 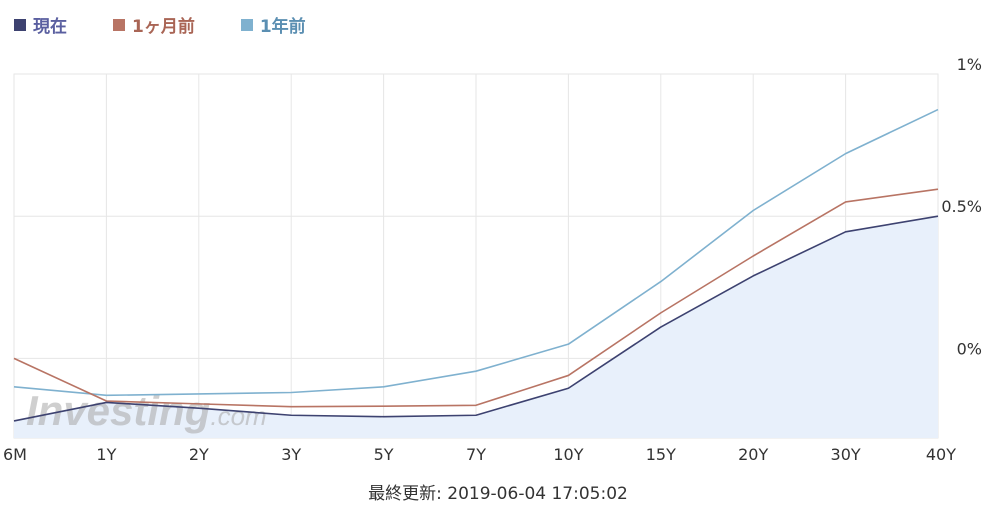 I want to click on legend-item-current: 現在, so click(x=40, y=24).